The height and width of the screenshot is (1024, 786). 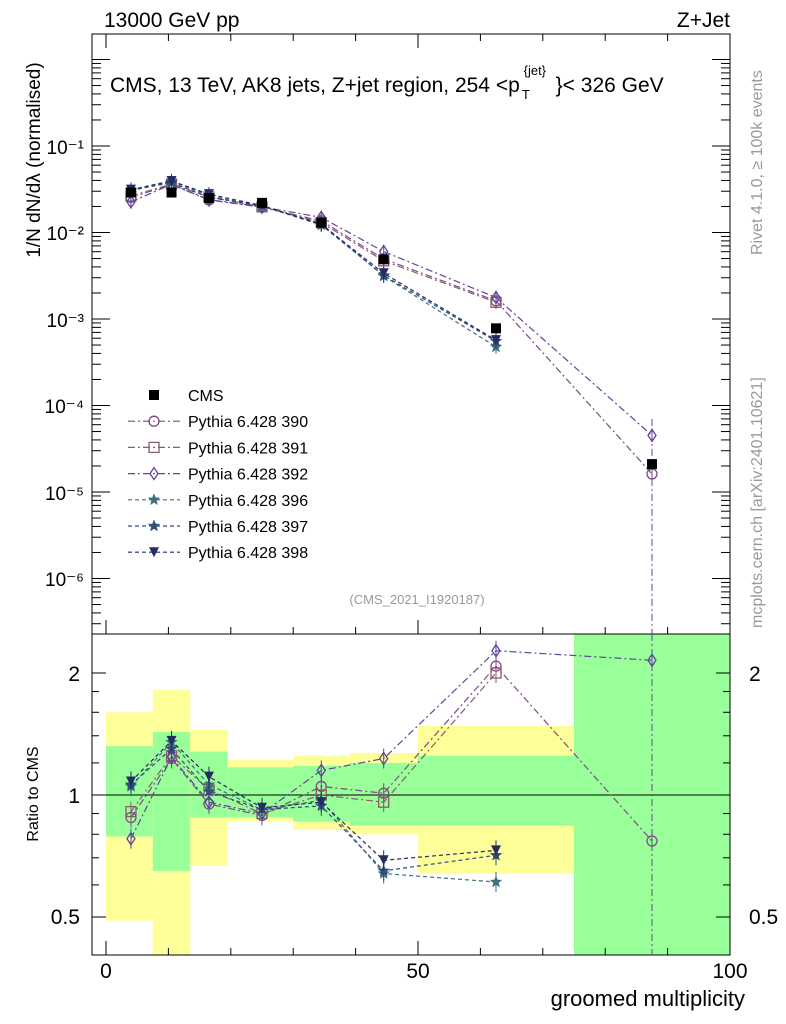 What do you see at coordinates (248, 553) in the screenshot?
I see `legend-label: Pythia 6.428 398` at bounding box center [248, 553].